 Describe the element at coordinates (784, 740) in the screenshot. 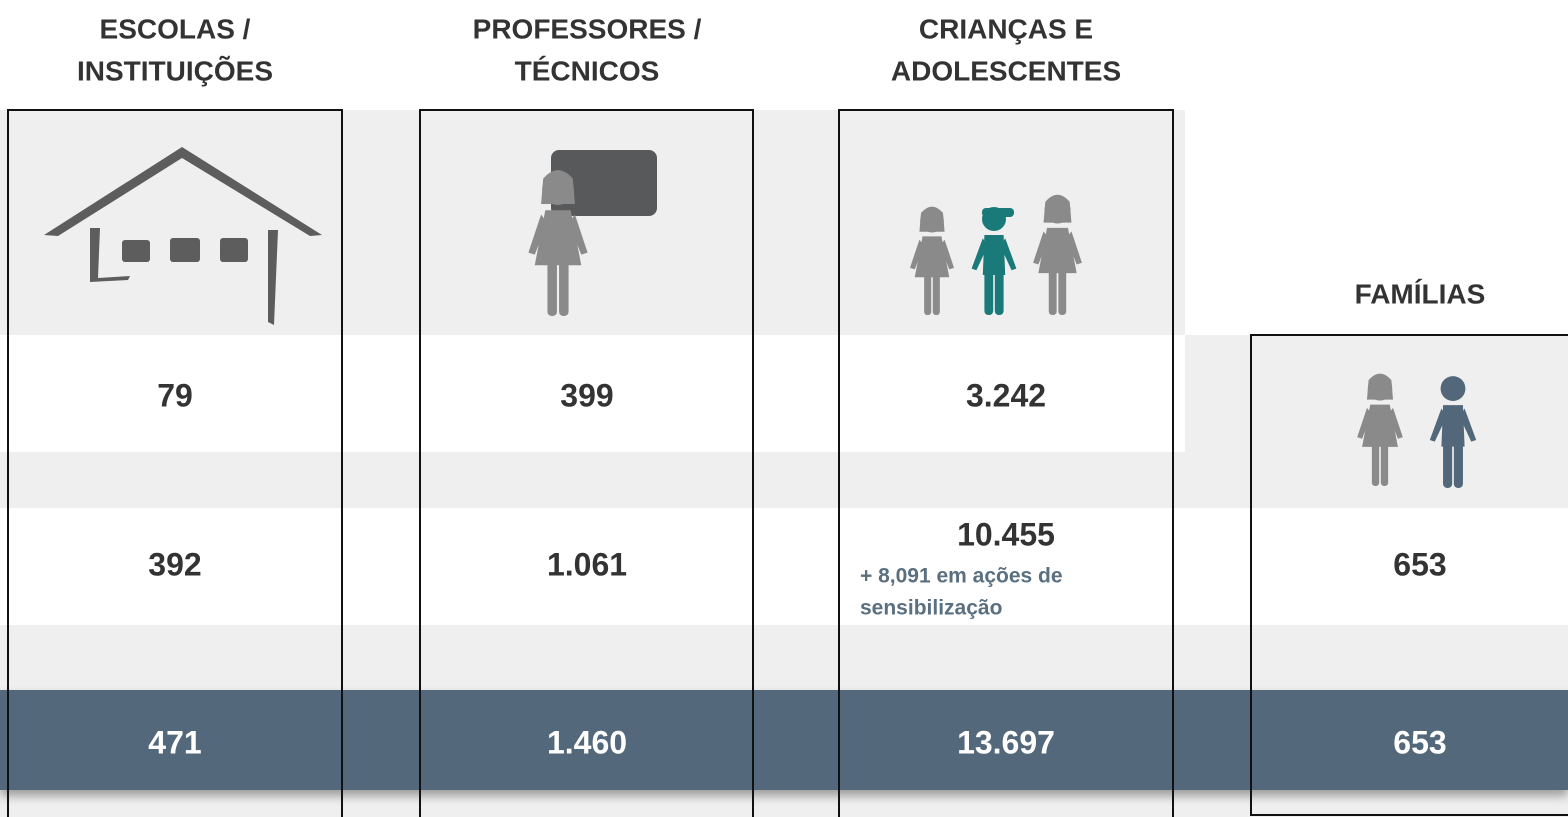

I see `total-band` at that location.